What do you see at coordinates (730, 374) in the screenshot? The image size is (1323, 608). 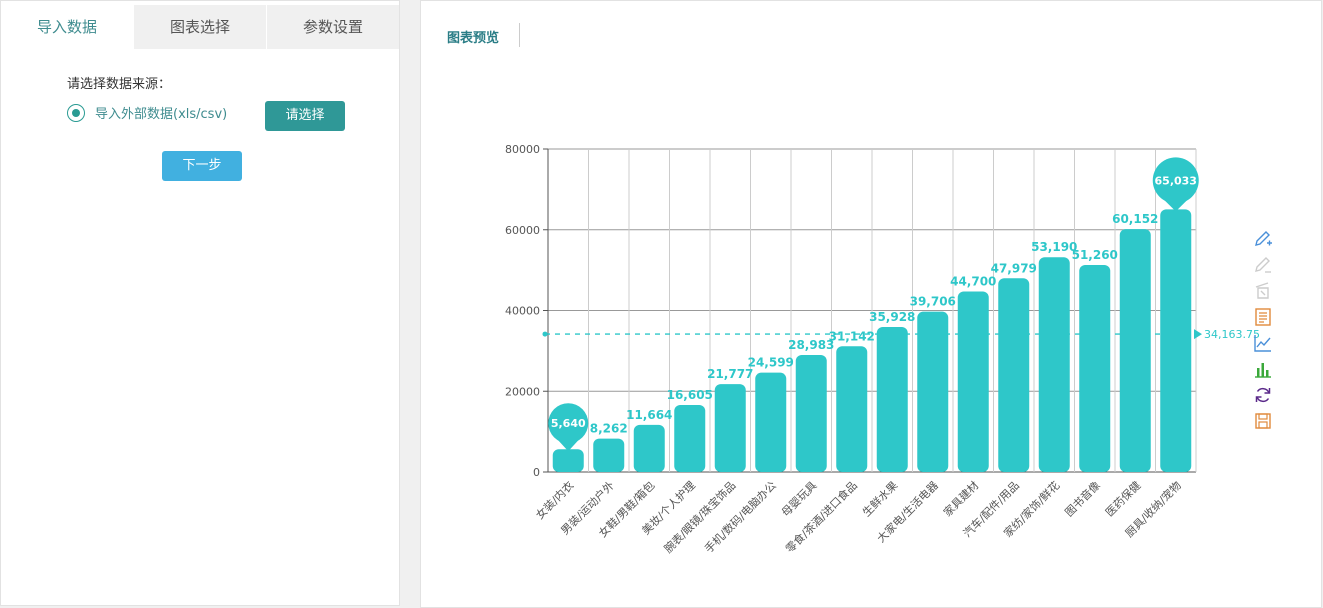 I see `bar-value-label: 21,777` at bounding box center [730, 374].